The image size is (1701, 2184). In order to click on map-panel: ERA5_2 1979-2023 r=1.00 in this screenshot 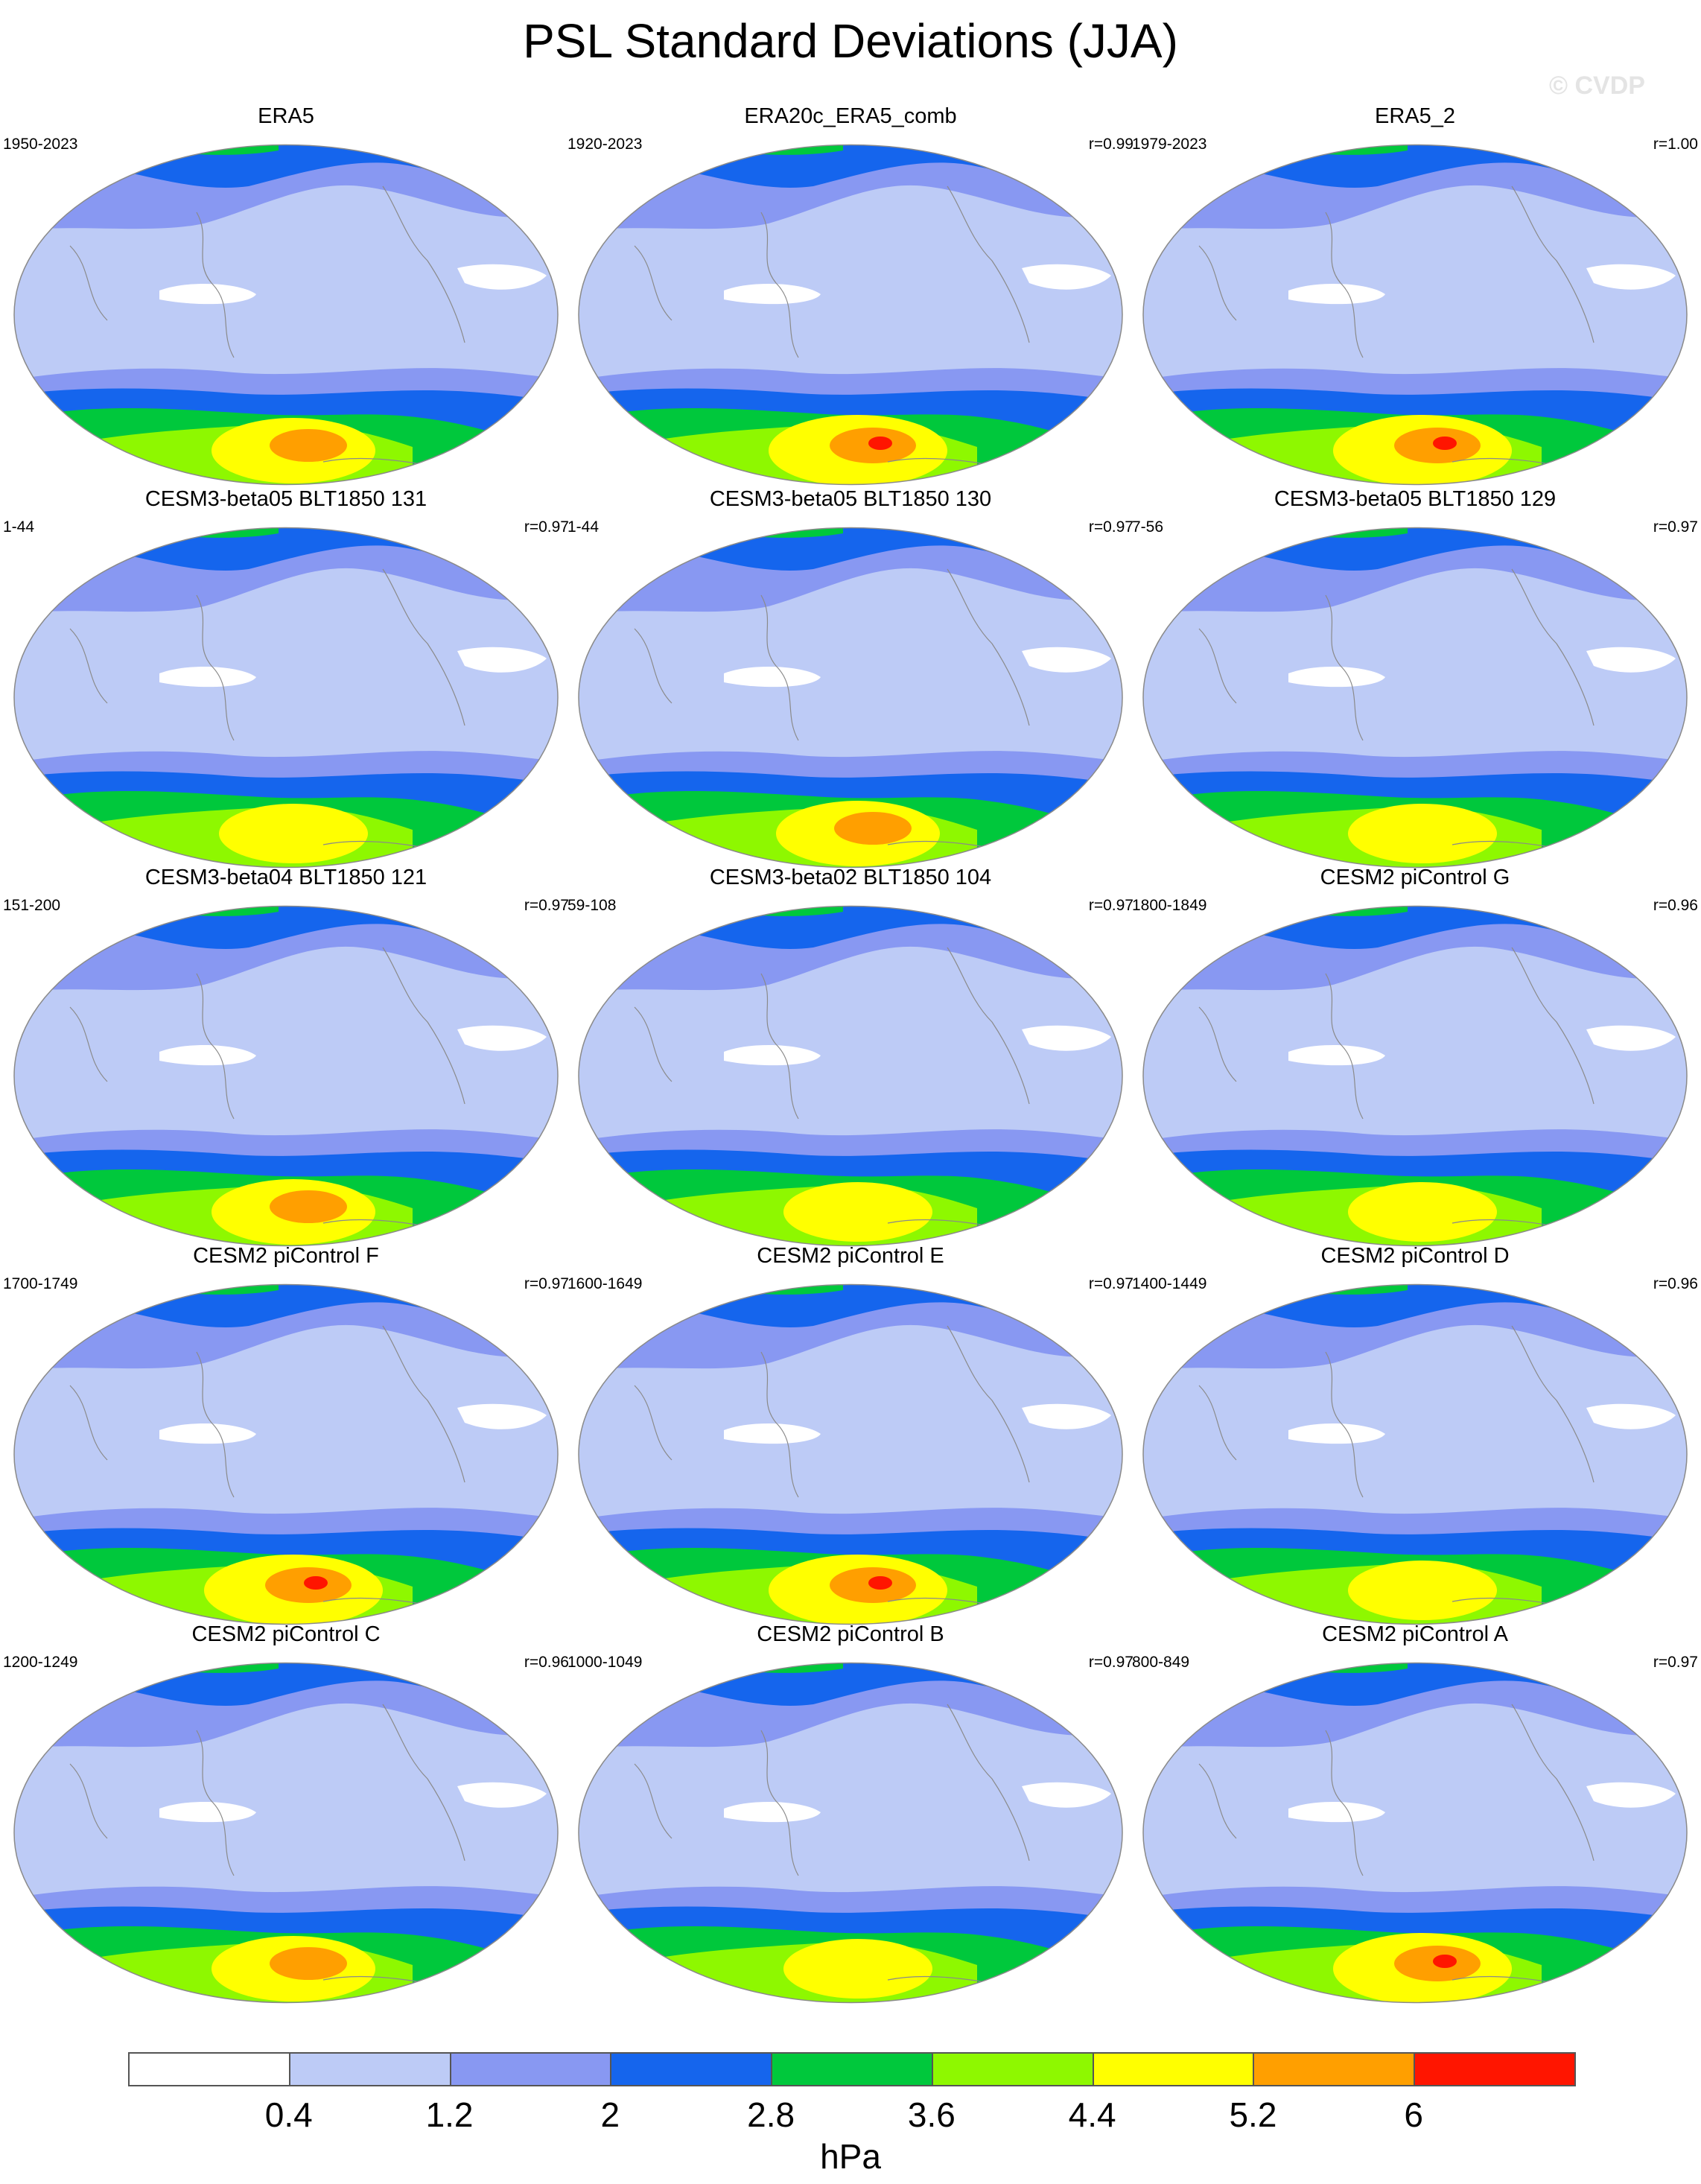, I will do `click(1415, 295)`.